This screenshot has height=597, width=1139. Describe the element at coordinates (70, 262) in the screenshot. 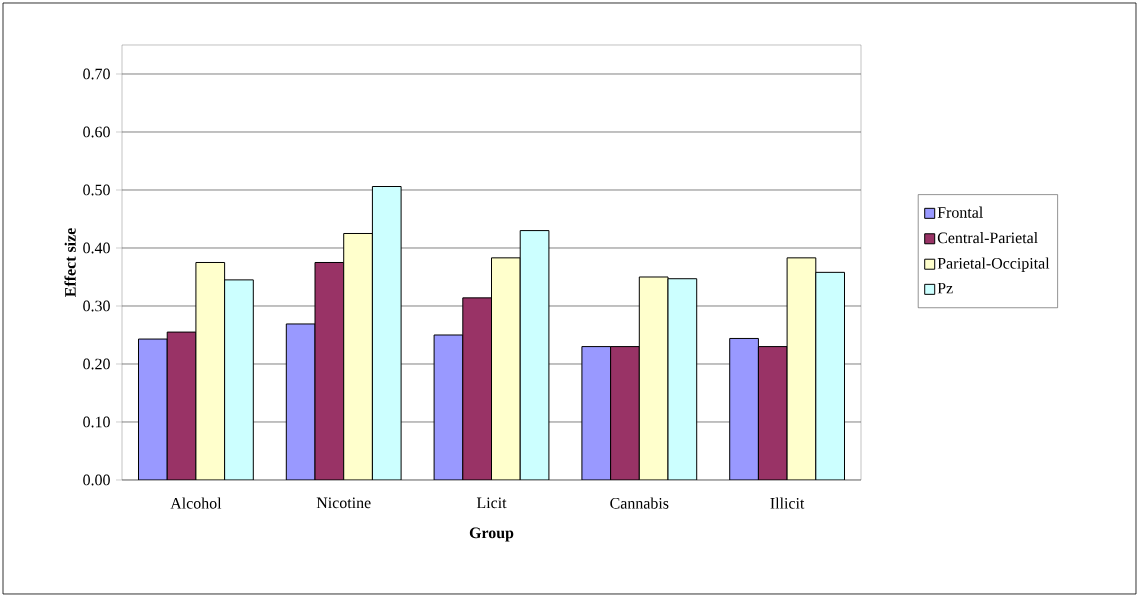

I see `y-axis-title: Effect size` at that location.